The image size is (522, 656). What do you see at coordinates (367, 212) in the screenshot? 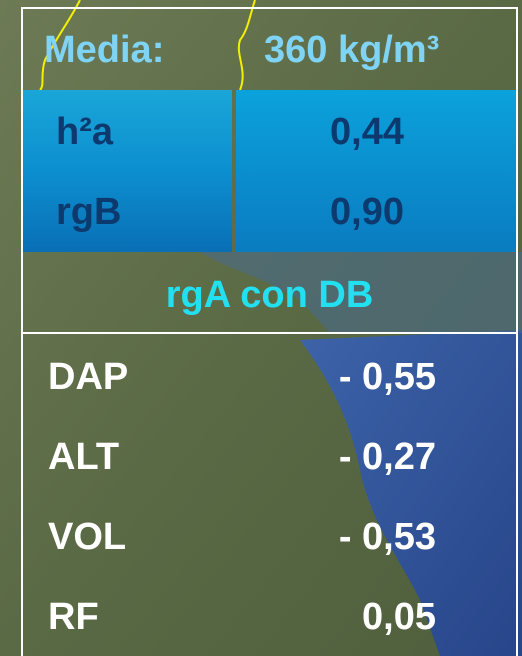
I see `row-value: 0,90` at bounding box center [367, 212].